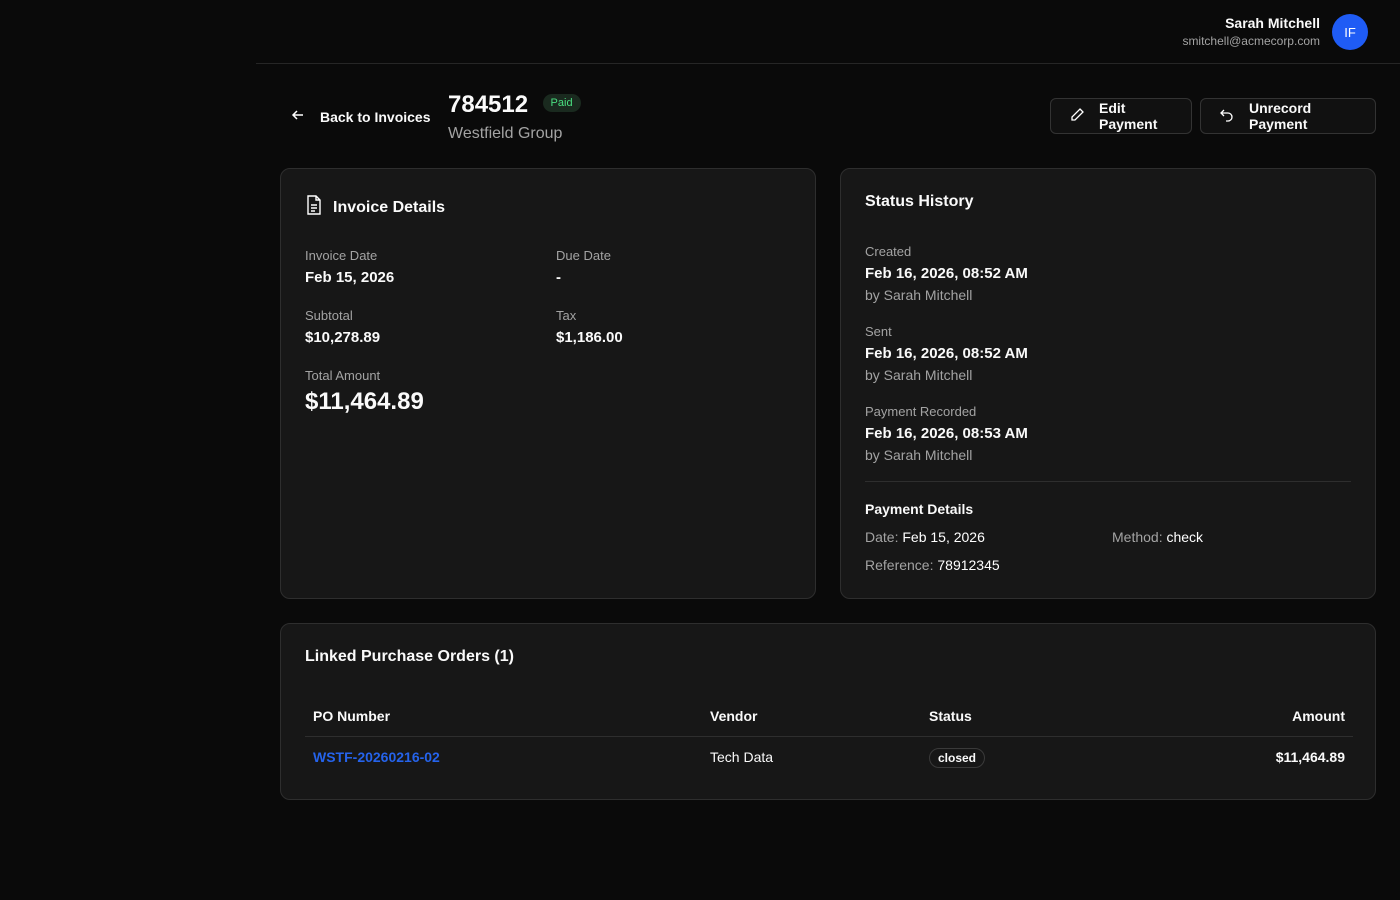 The width and height of the screenshot is (1400, 900). I want to click on edit-payment-button: Edit Payment, so click(1121, 116).